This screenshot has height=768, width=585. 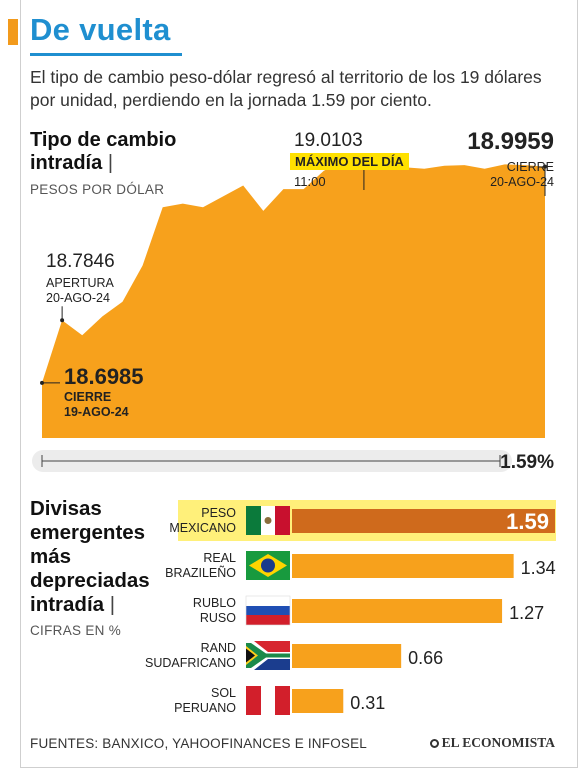 What do you see at coordinates (97, 189) in the screenshot?
I see `intraday-unit: PESOS POR DÓLAR` at bounding box center [97, 189].